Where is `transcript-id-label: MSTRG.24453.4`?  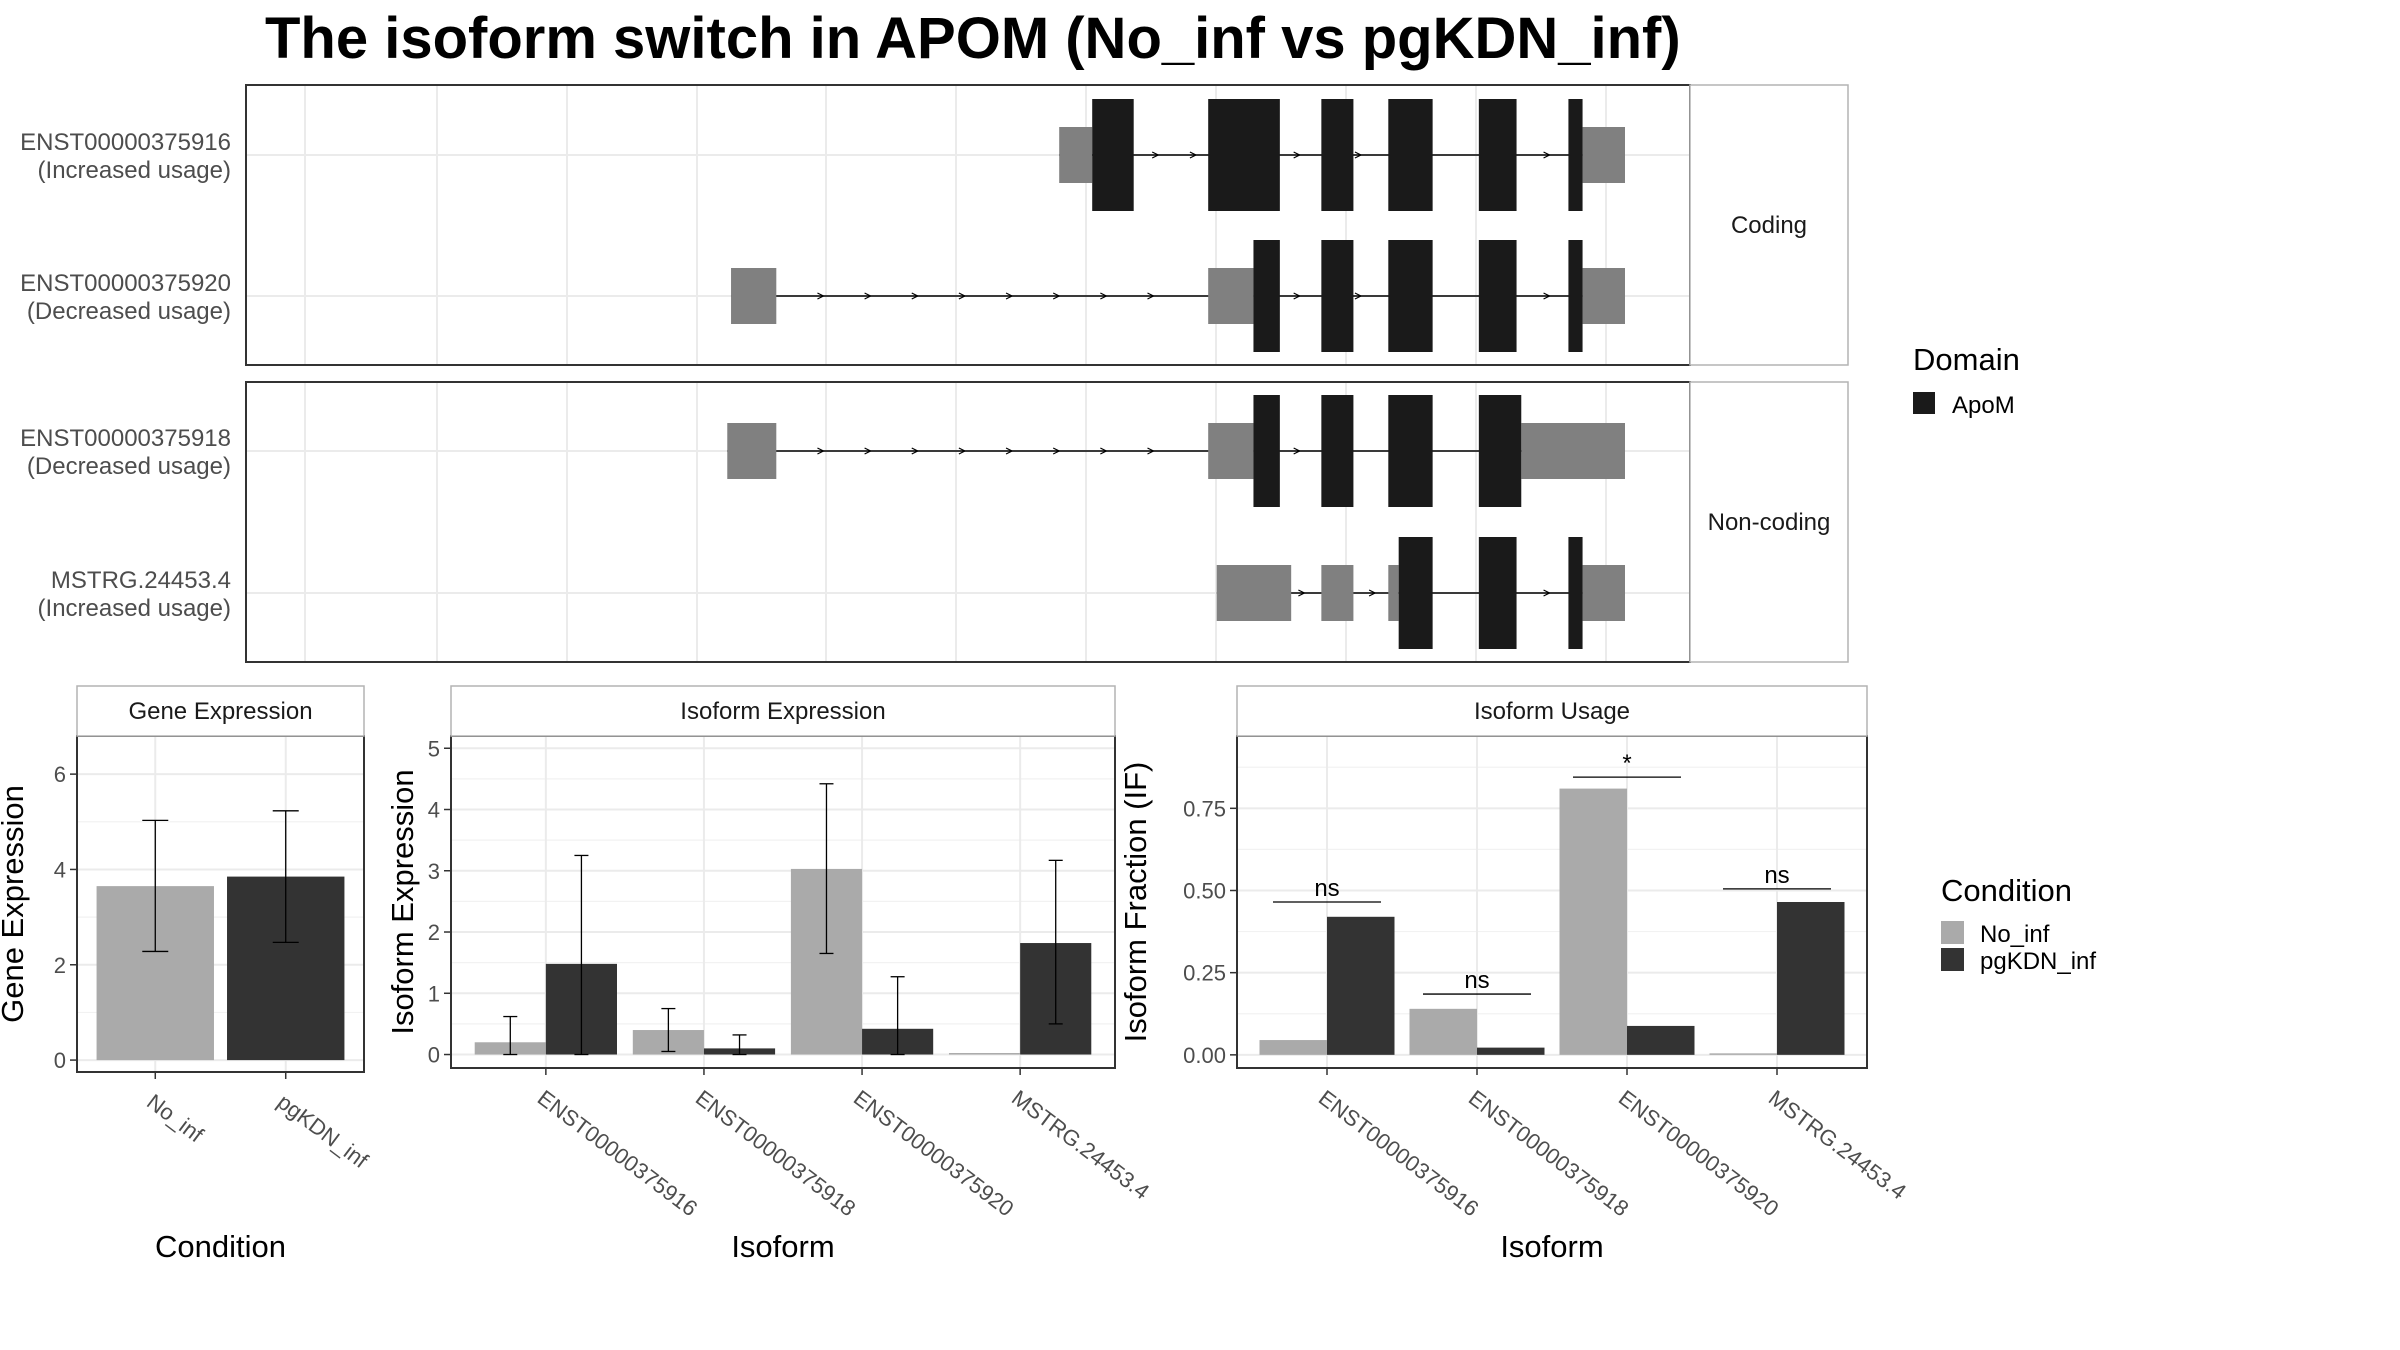
transcript-id-label: MSTRG.24453.4 is located at coordinates (141, 580).